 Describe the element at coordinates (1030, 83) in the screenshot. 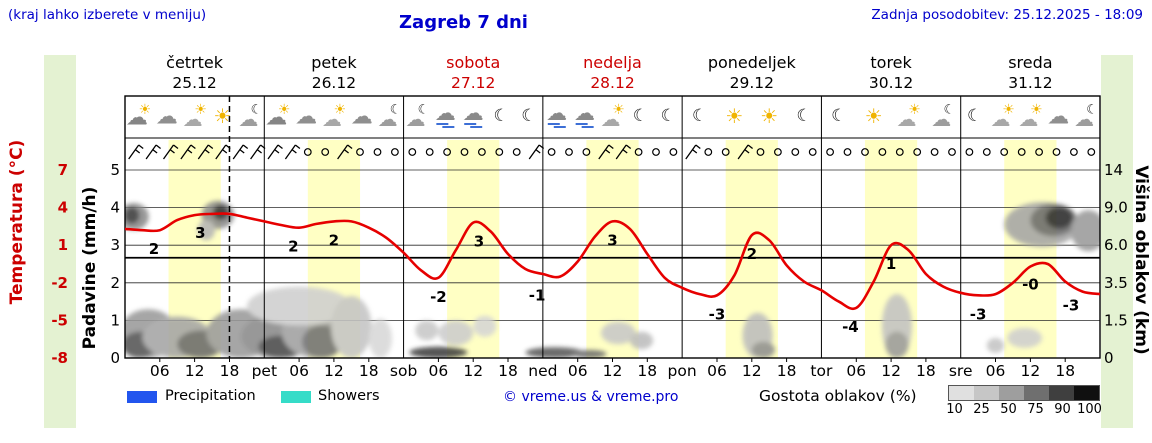

I see `day-date: 31.12` at that location.